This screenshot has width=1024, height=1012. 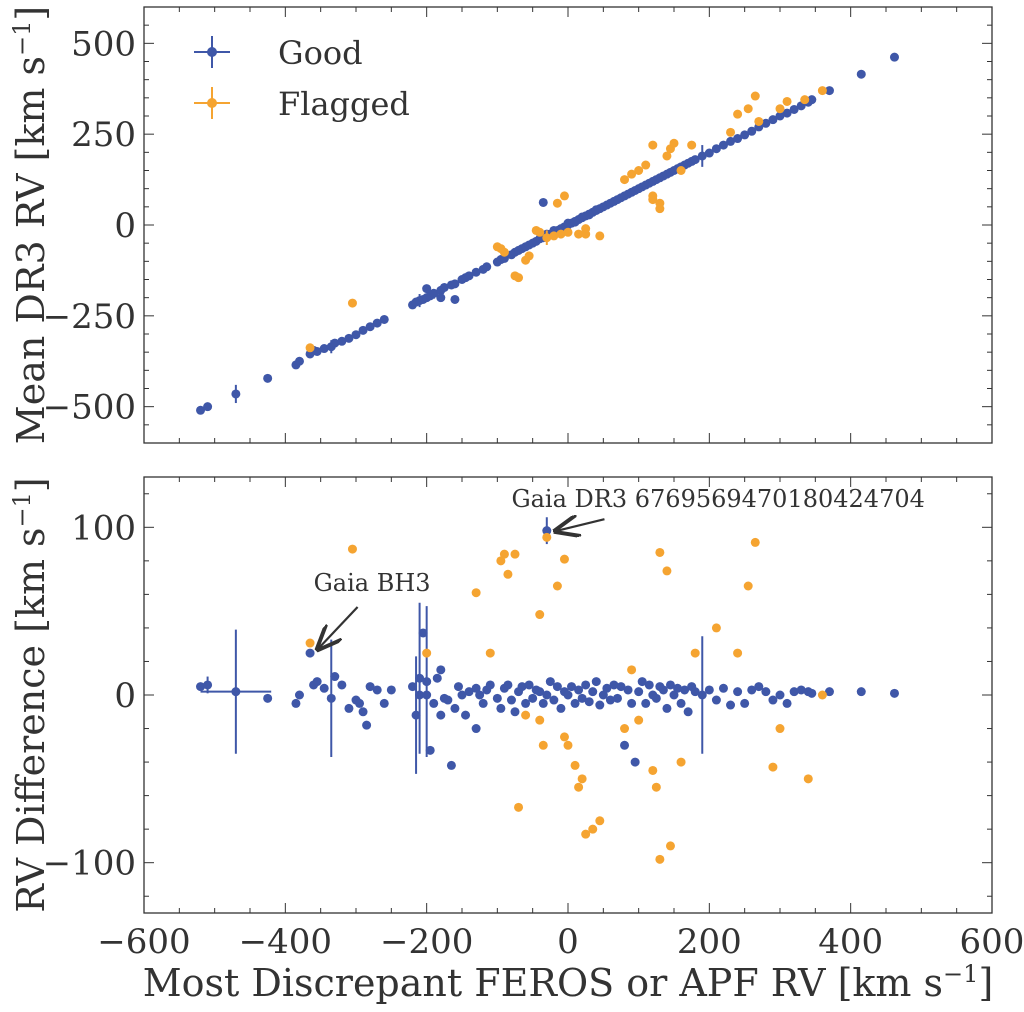 I want to click on legend-good-label: Good, so click(x=320, y=53).